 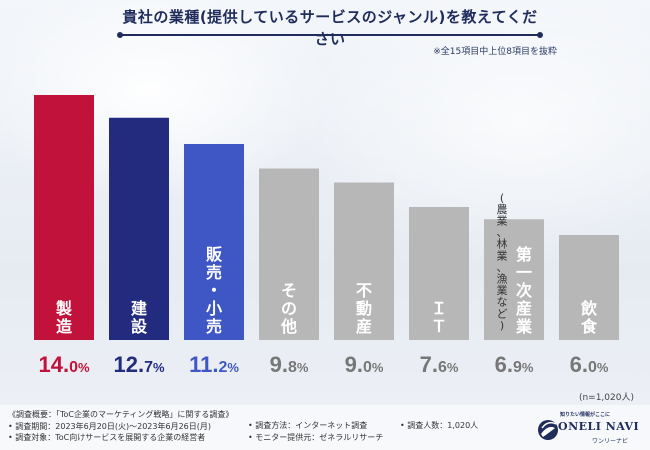 I want to click on category-label: ＩＴ, so click(x=439, y=317).